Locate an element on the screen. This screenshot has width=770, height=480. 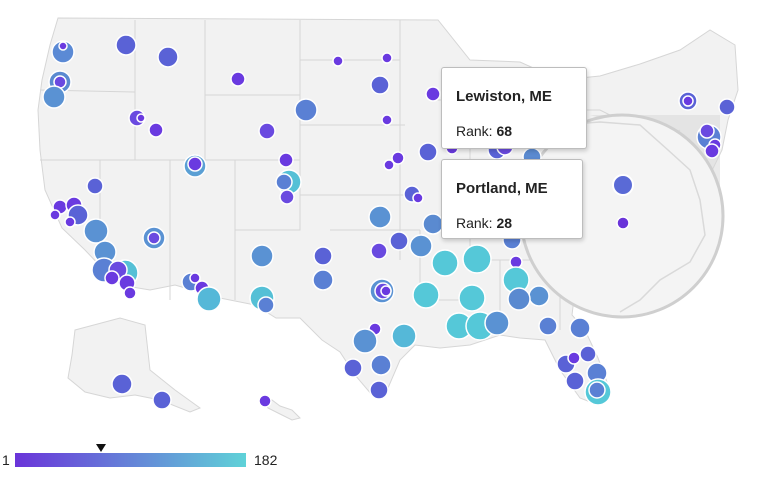
tooltip-rank: Rank: 68 is located at coordinates (484, 131).